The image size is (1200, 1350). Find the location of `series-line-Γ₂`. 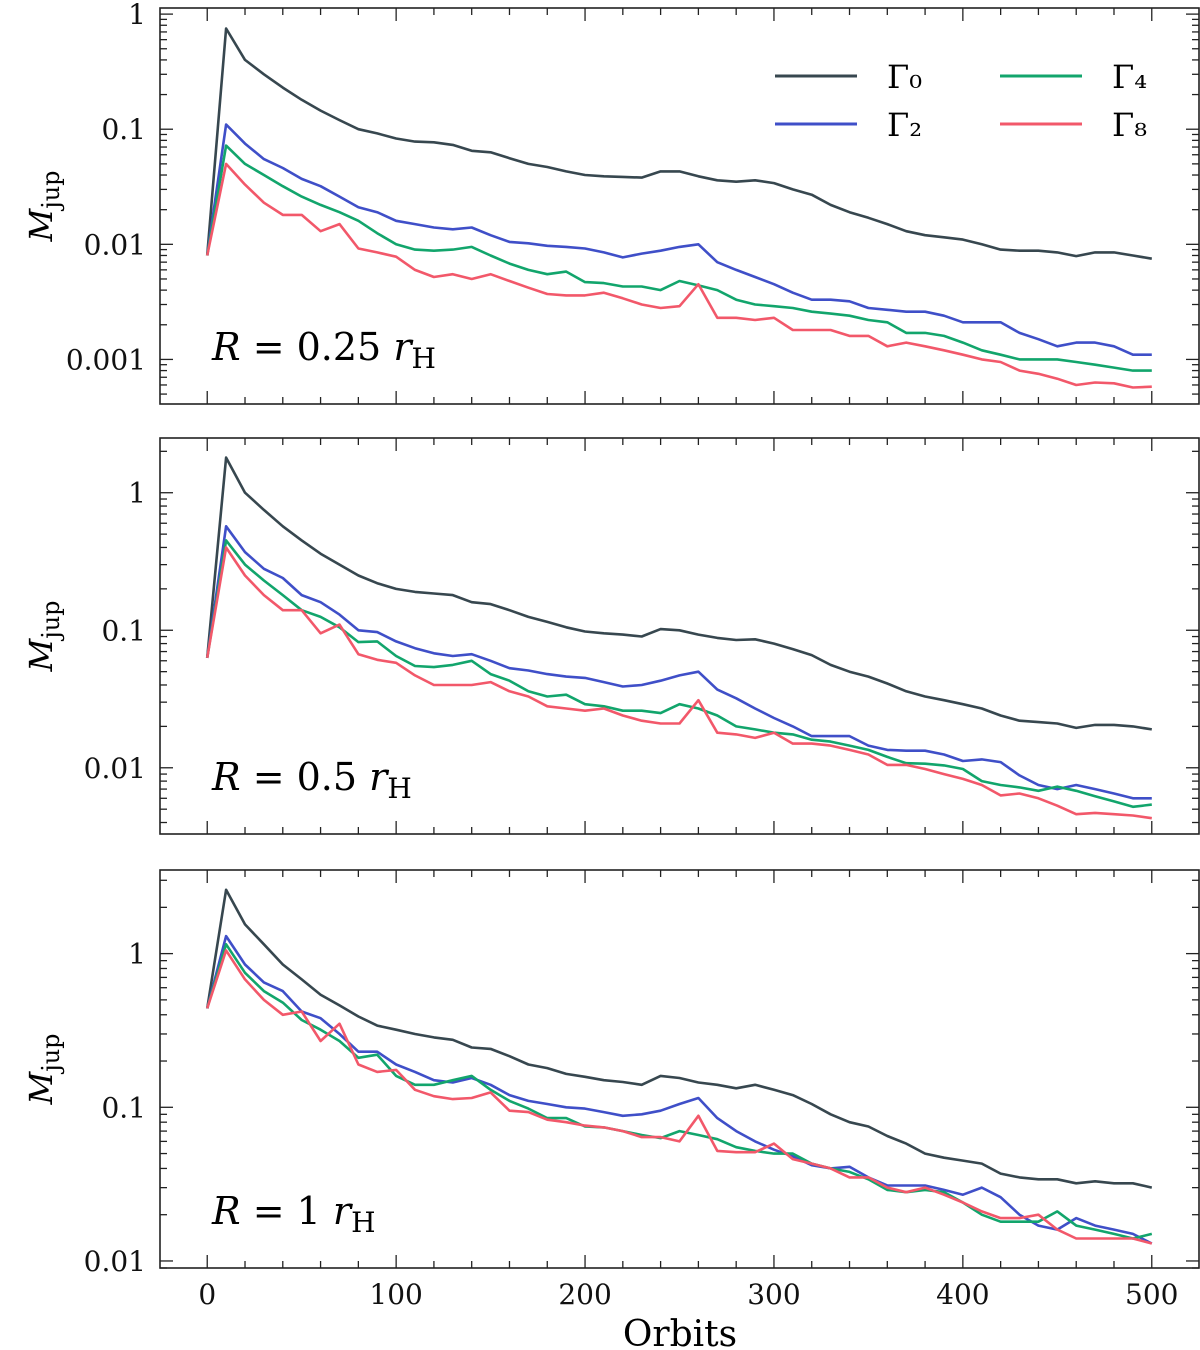

series-line-Γ₂ is located at coordinates (678, 240).